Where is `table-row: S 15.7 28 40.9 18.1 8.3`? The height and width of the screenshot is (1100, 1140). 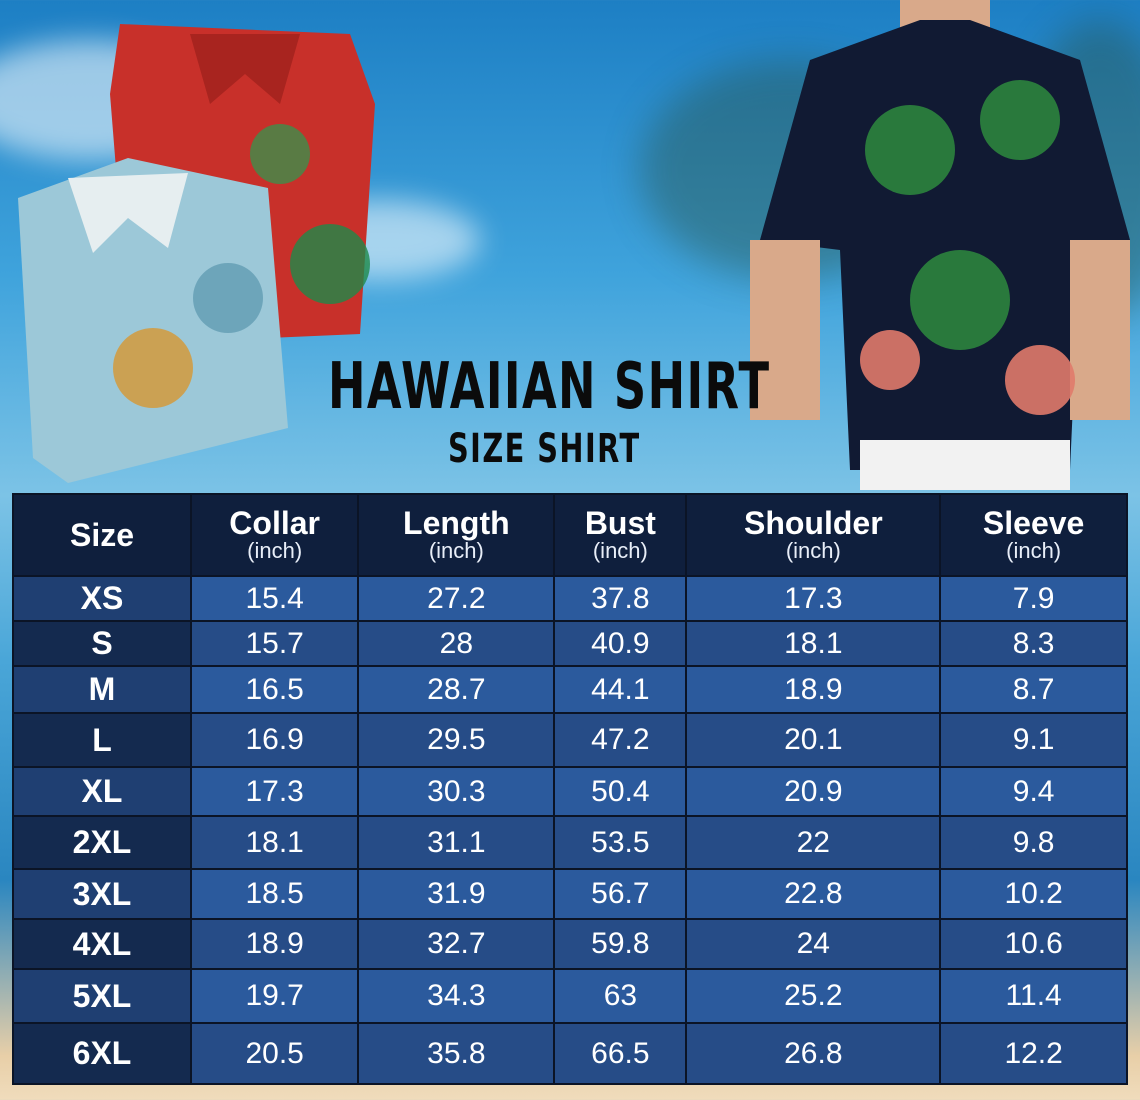
table-row: S 15.7 28 40.9 18.1 8.3 is located at coordinates (570, 643).